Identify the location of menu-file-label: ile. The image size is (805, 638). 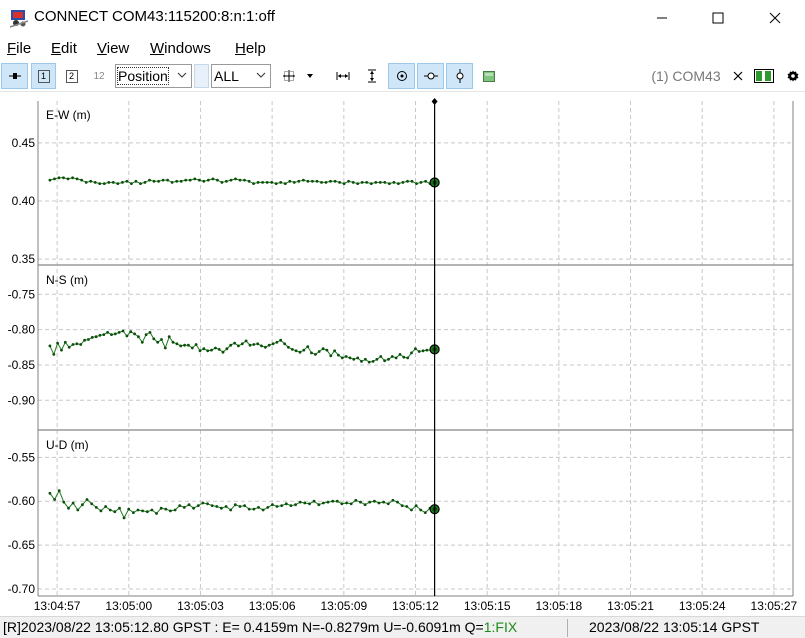
(24, 48).